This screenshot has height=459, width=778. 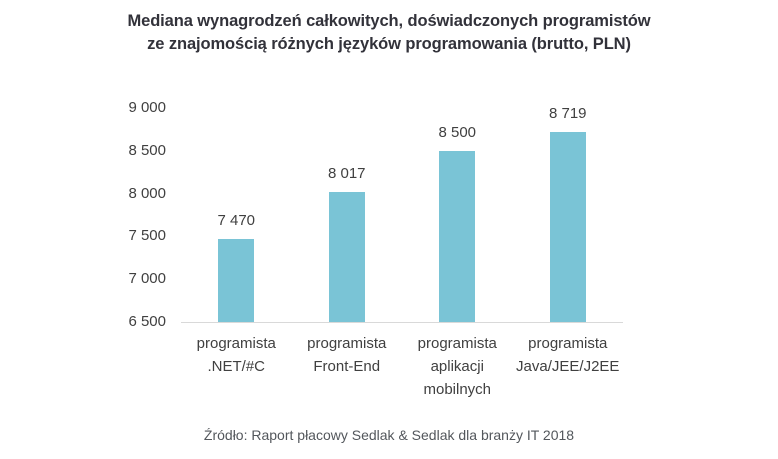 I want to click on x-category-label-line: Front-End, so click(x=347, y=366).